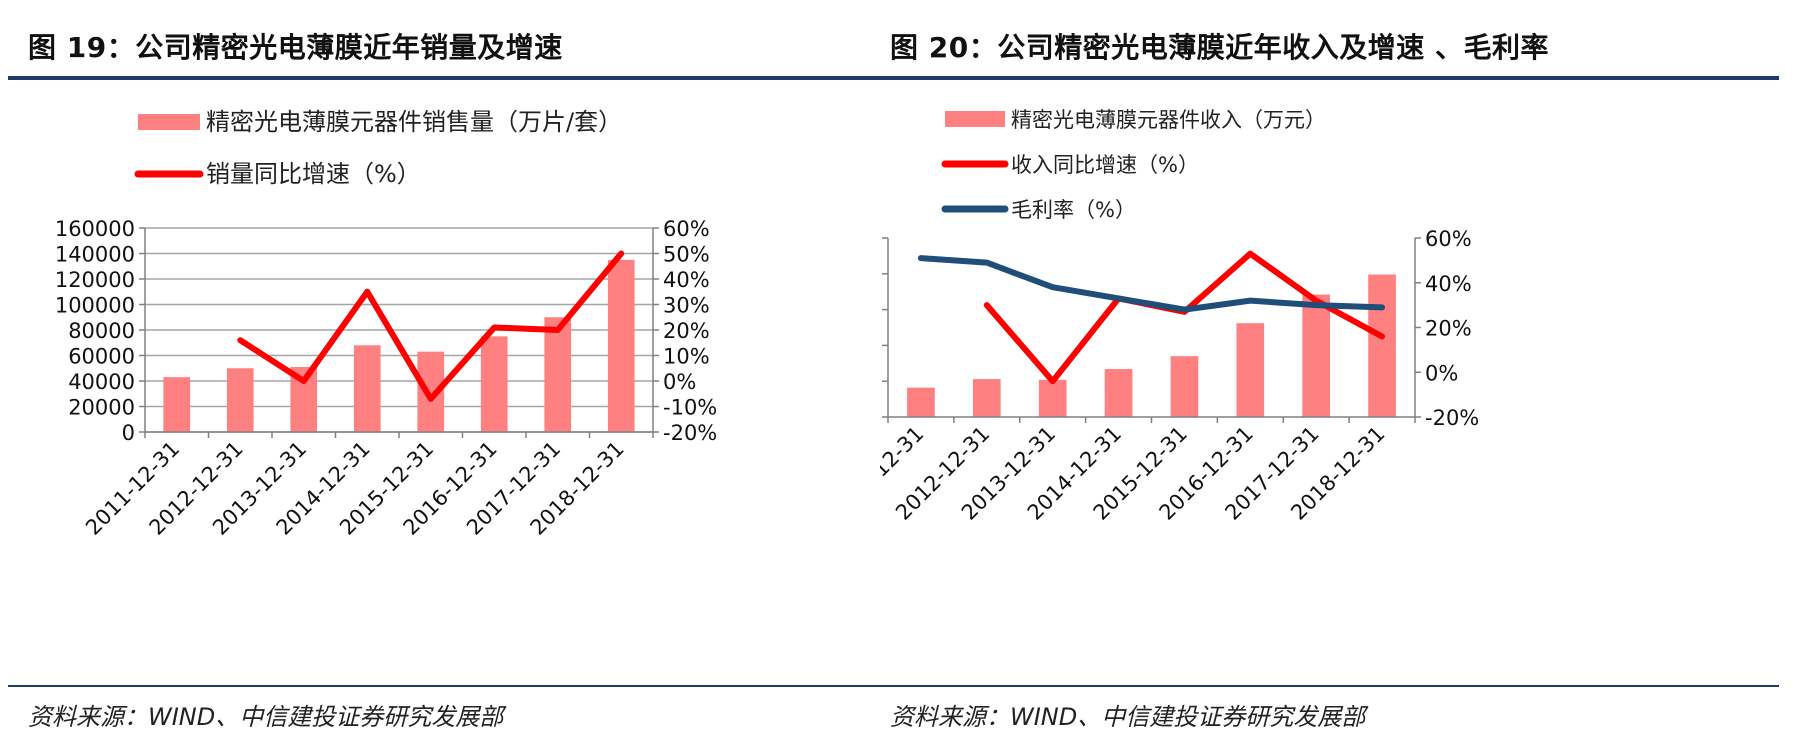  What do you see at coordinates (101, 331) in the screenshot?
I see `left-tick-label: 80000` at bounding box center [101, 331].